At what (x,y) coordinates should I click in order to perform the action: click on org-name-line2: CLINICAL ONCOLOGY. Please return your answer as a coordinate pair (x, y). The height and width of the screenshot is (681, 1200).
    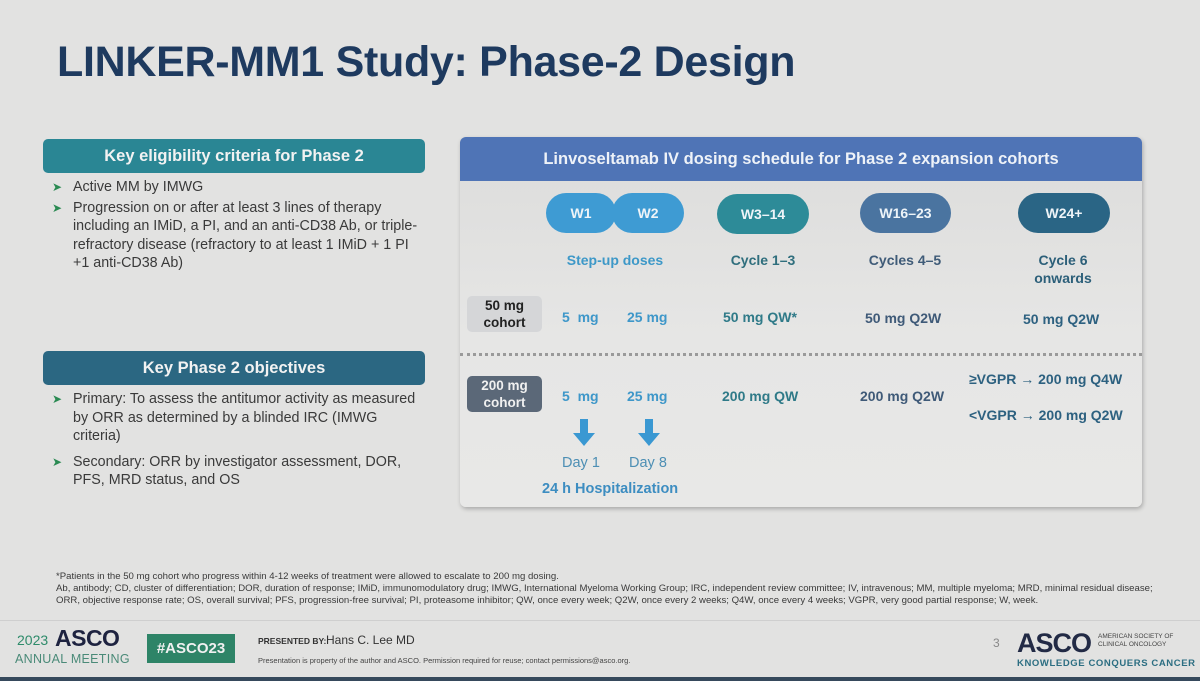
    Looking at the image, I should click on (1132, 644).